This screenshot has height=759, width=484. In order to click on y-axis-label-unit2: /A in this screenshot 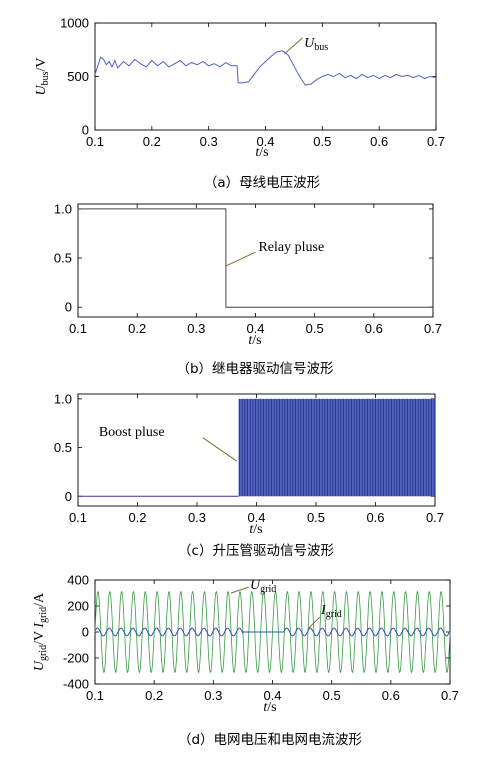, I will do `click(39, 599)`.